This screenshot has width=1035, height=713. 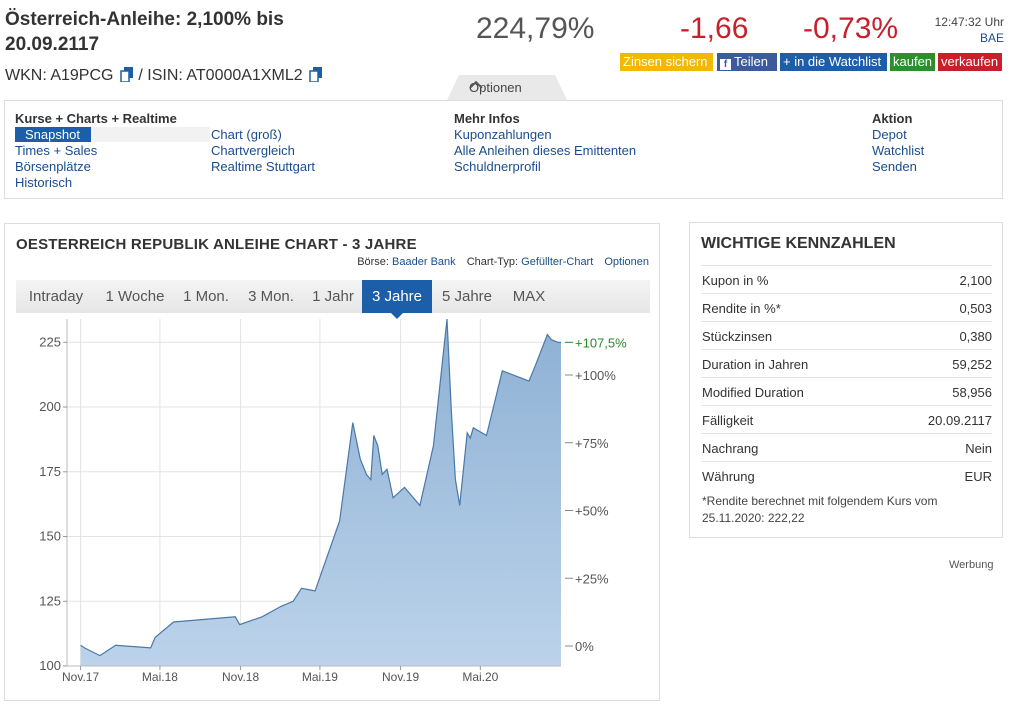 I want to click on exchange-link: BAE, so click(x=991, y=38).